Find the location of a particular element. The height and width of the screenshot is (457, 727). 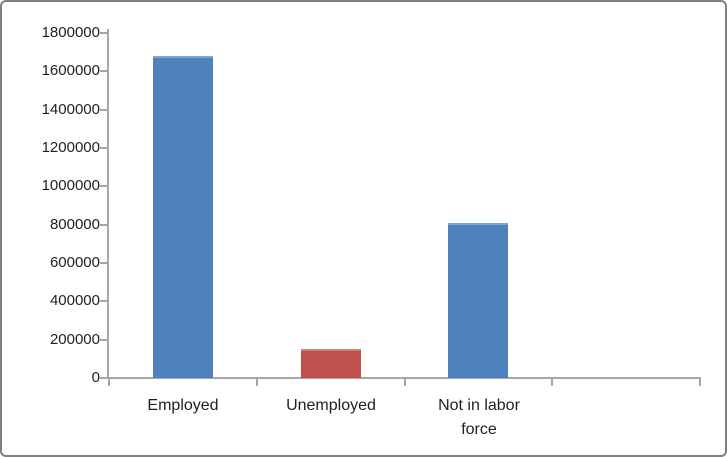

y-tick-label: 1200000 is located at coordinates (70, 147).